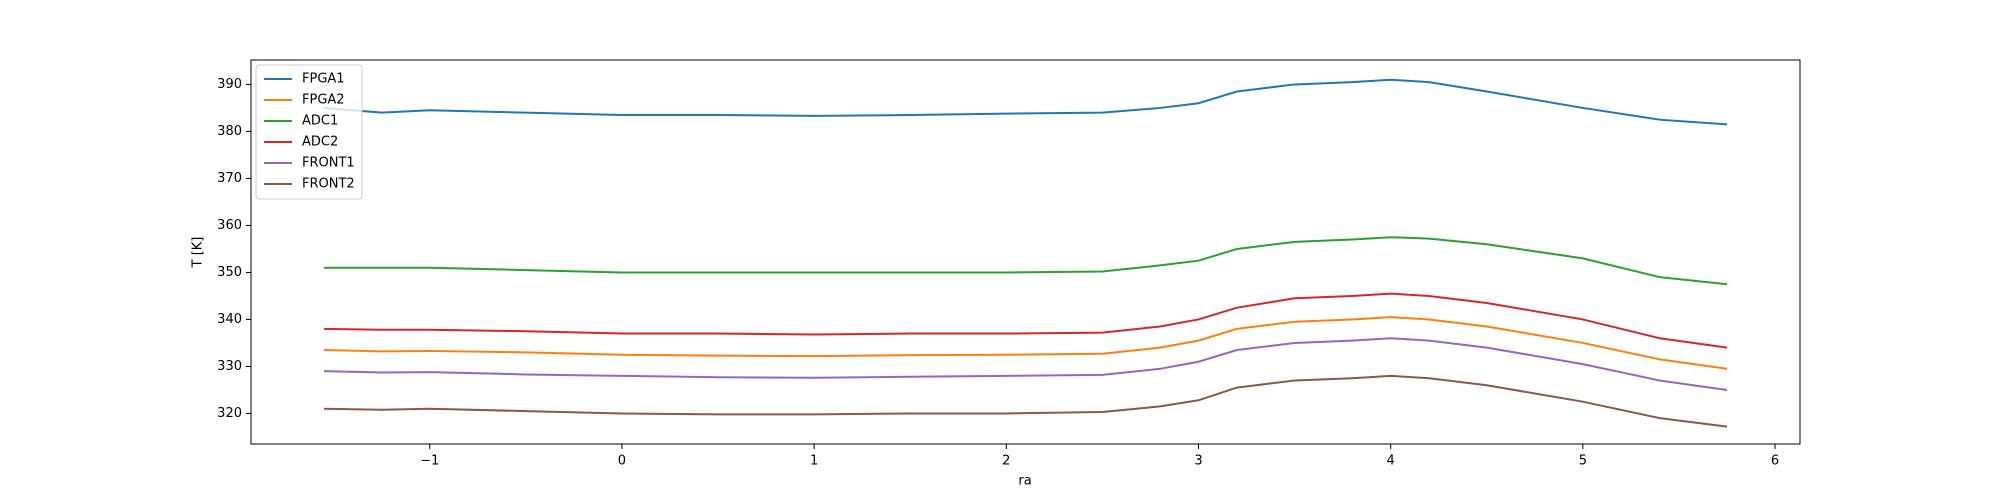 This screenshot has height=500, width=2000. I want to click on y-tick-label: 360, so click(229, 225).